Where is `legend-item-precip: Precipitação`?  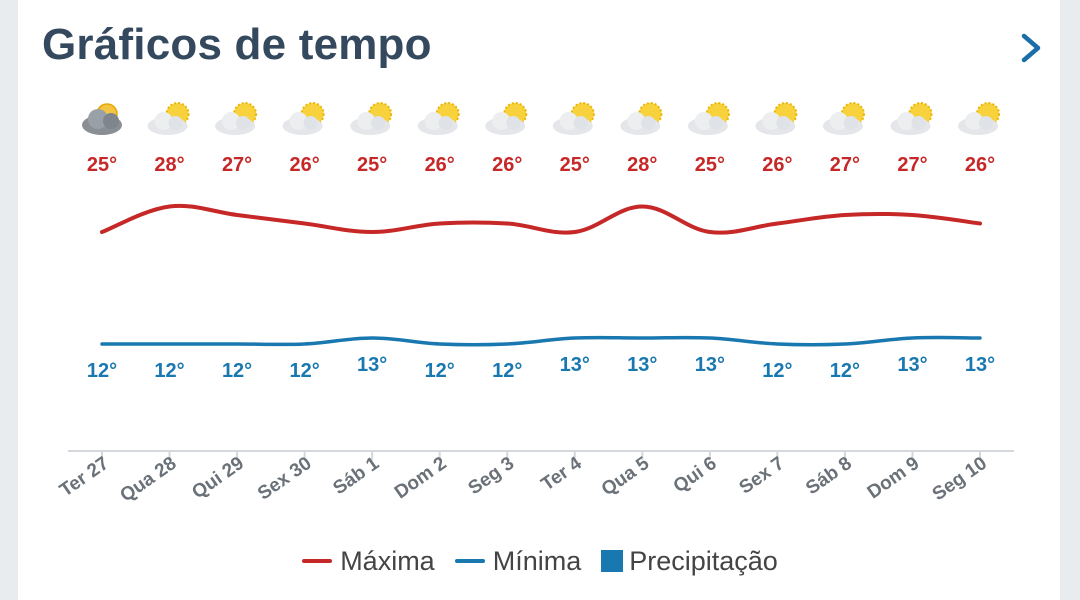
legend-item-precip: Precipitação is located at coordinates (689, 561).